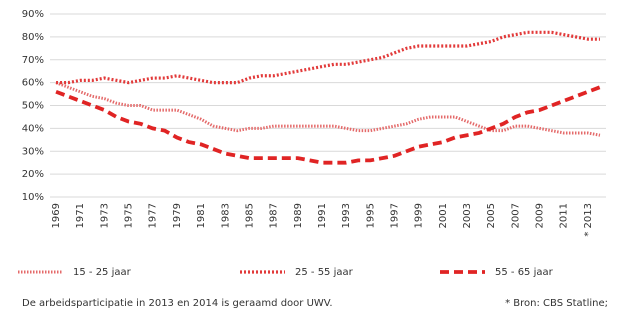 The height and width of the screenshot is (330, 620). Describe the element at coordinates (274, 215) in the screenshot. I see `x-tick-label: 1987` at that location.